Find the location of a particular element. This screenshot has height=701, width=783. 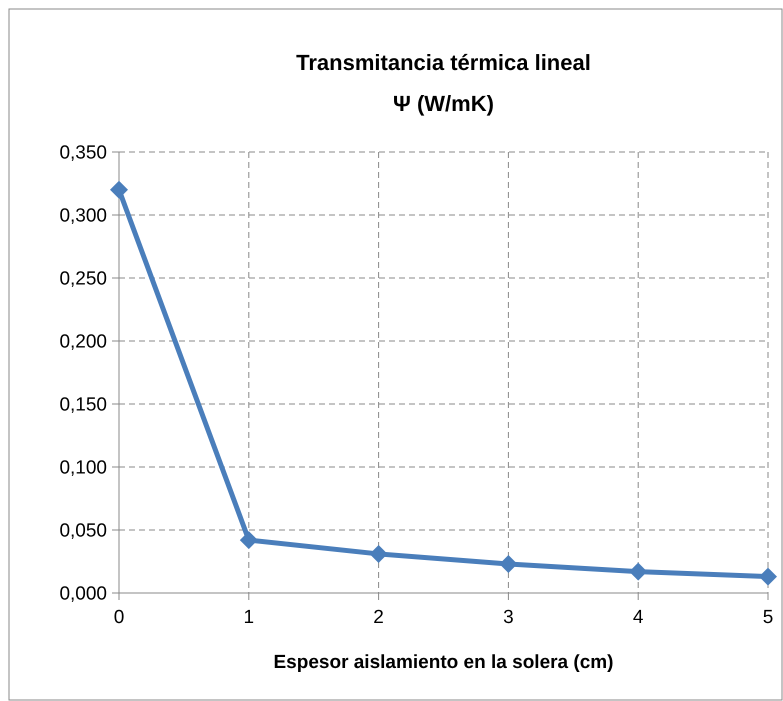

y-tick-label: 0,250 is located at coordinates (83, 279).